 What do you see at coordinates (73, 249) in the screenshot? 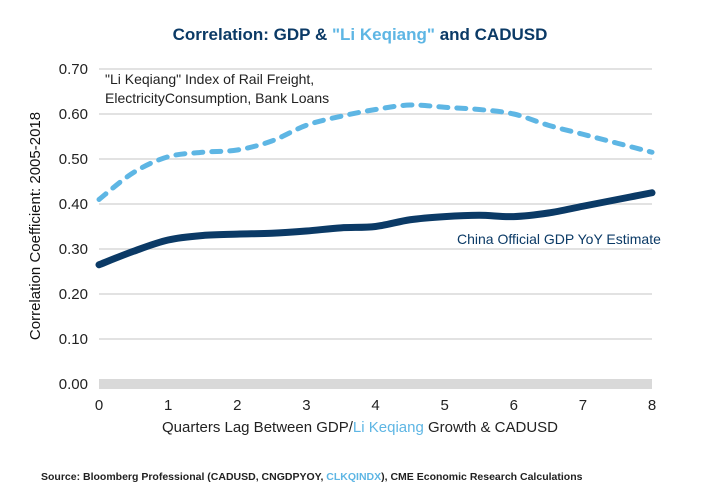
I see `y-tick-label: 0.30` at bounding box center [73, 249].